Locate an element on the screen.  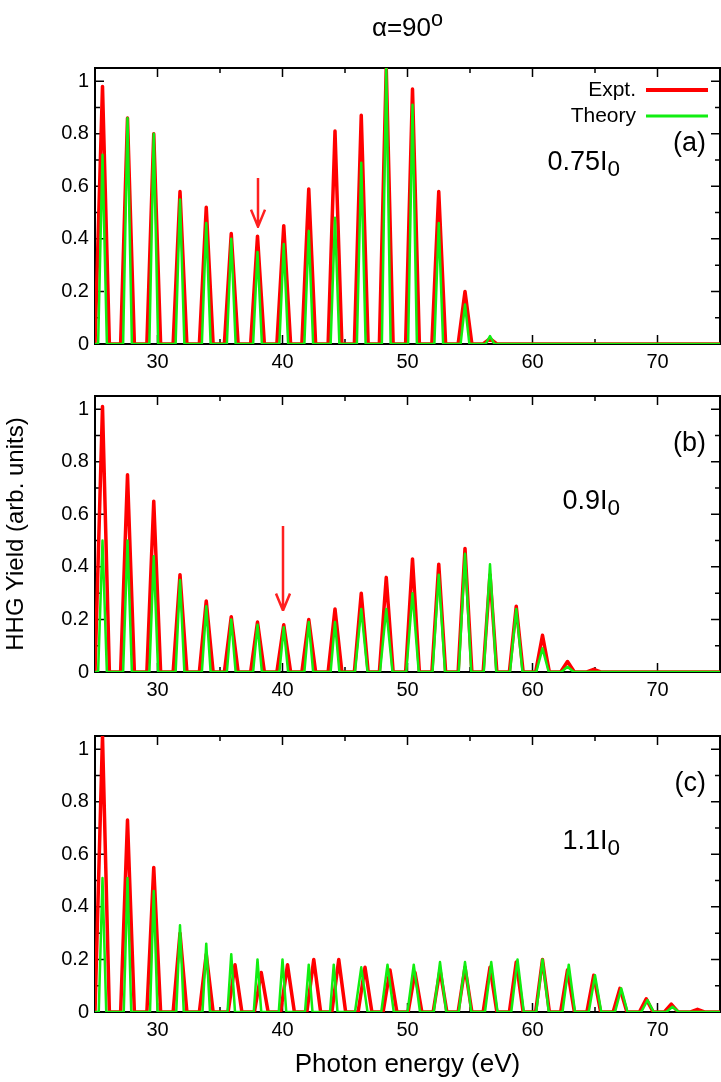
annotation: (a) is located at coordinates (689, 141).